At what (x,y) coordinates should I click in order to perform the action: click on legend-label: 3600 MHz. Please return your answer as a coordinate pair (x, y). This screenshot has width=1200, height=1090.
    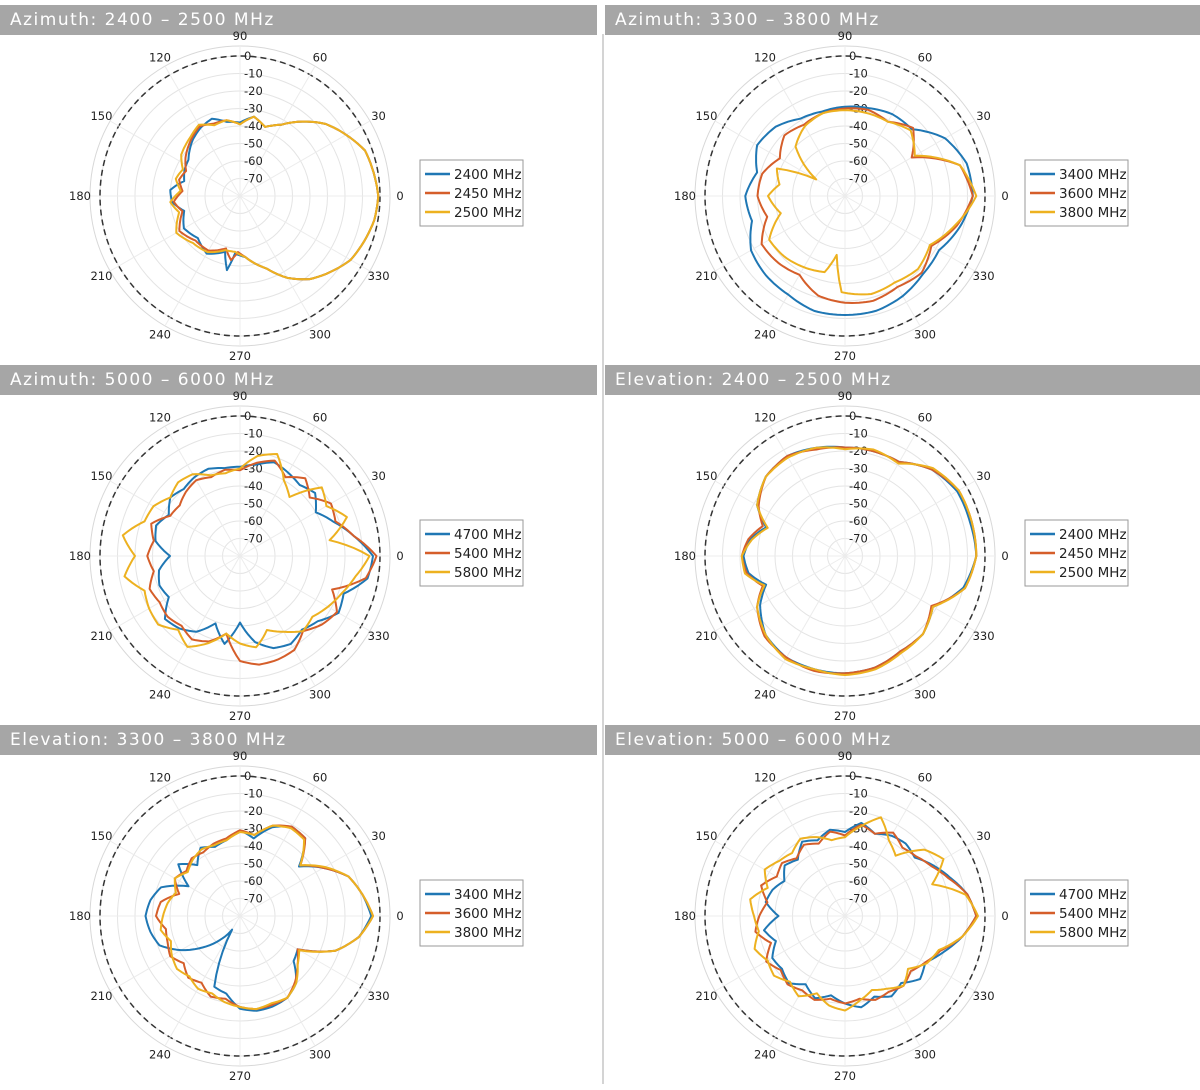
    Looking at the image, I should click on (1093, 194).